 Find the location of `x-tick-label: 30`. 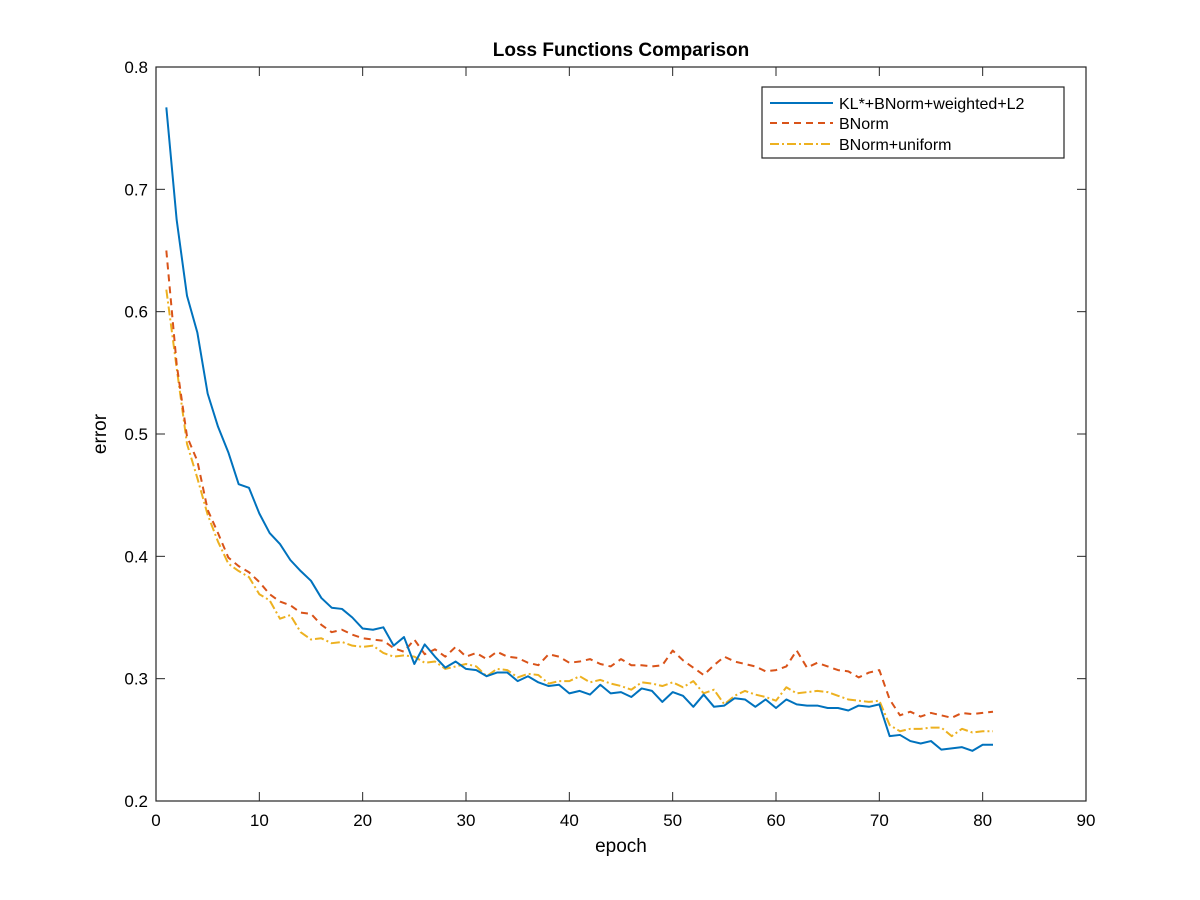

x-tick-label: 30 is located at coordinates (466, 820).